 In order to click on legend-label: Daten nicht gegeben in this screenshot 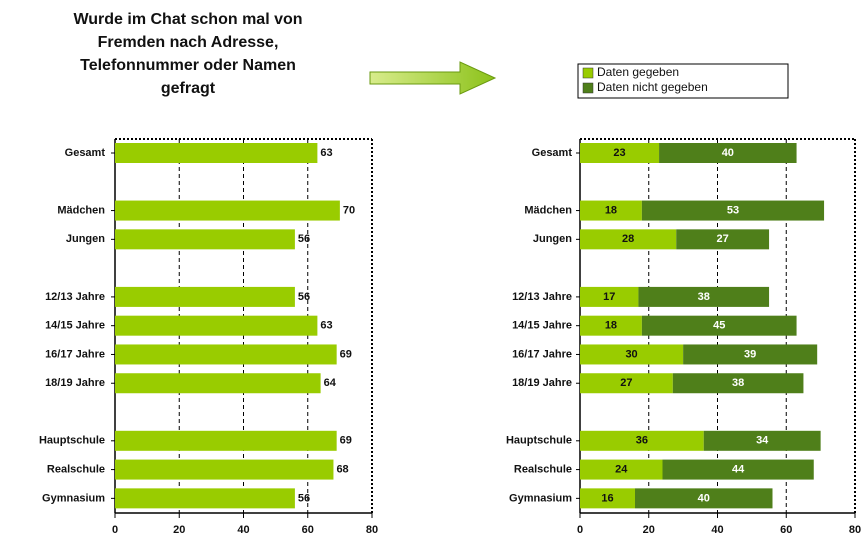, I will do `click(652, 87)`.